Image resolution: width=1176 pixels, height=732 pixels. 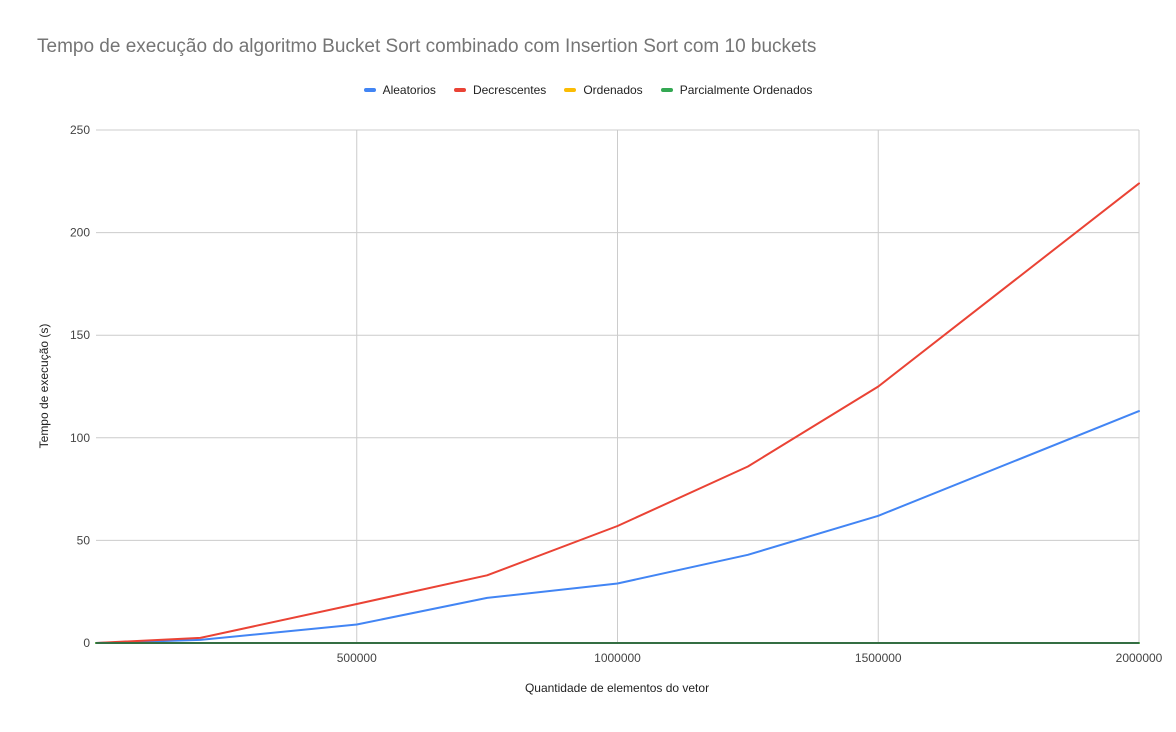 What do you see at coordinates (80, 130) in the screenshot?
I see `y-tick-label: 250` at bounding box center [80, 130].